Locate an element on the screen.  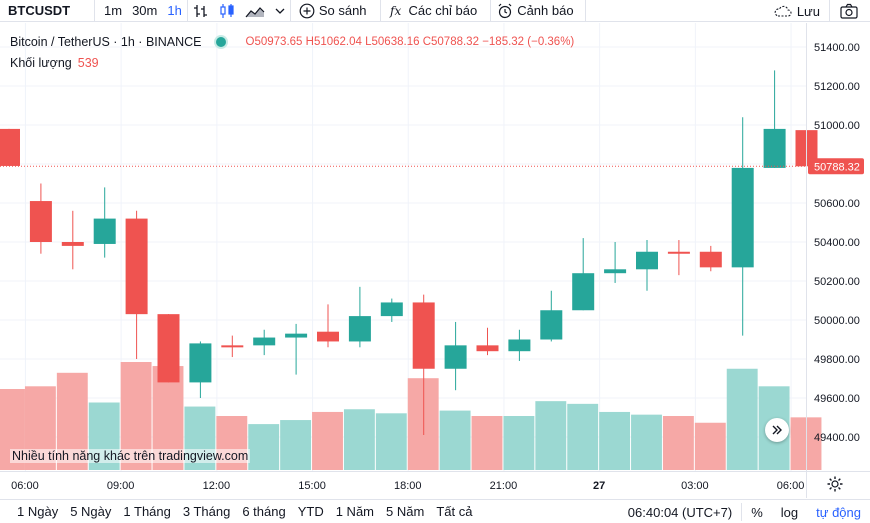
volume-legend: Khối lượng 539 is located at coordinates (54, 63).